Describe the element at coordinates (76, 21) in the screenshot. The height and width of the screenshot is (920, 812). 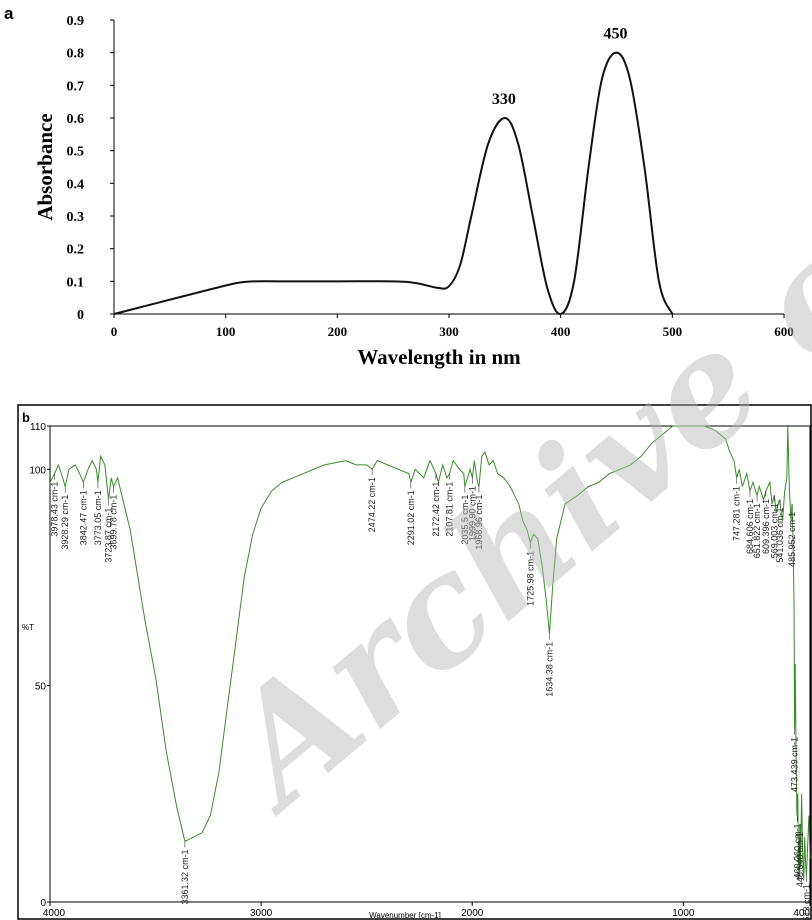
I see `y-tick-label: 0.9` at that location.